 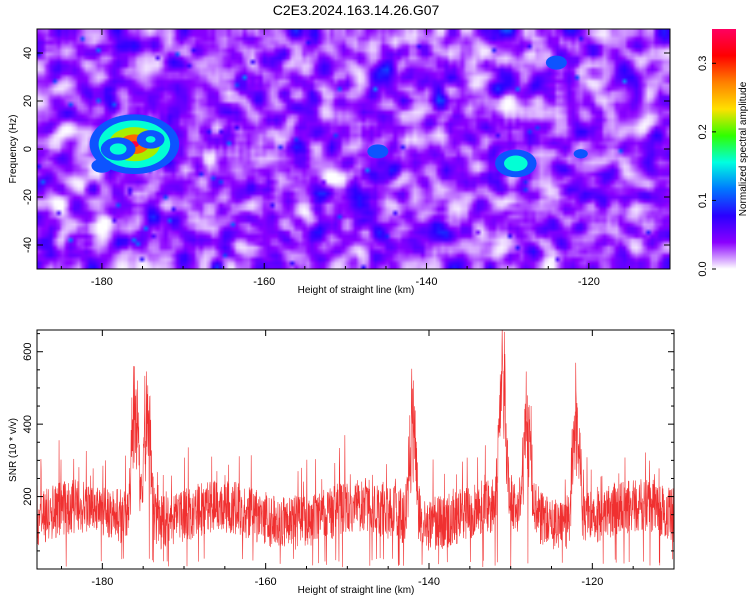 What do you see at coordinates (28, 101) in the screenshot?
I see `heatmap-ytick-label: 20` at bounding box center [28, 101].